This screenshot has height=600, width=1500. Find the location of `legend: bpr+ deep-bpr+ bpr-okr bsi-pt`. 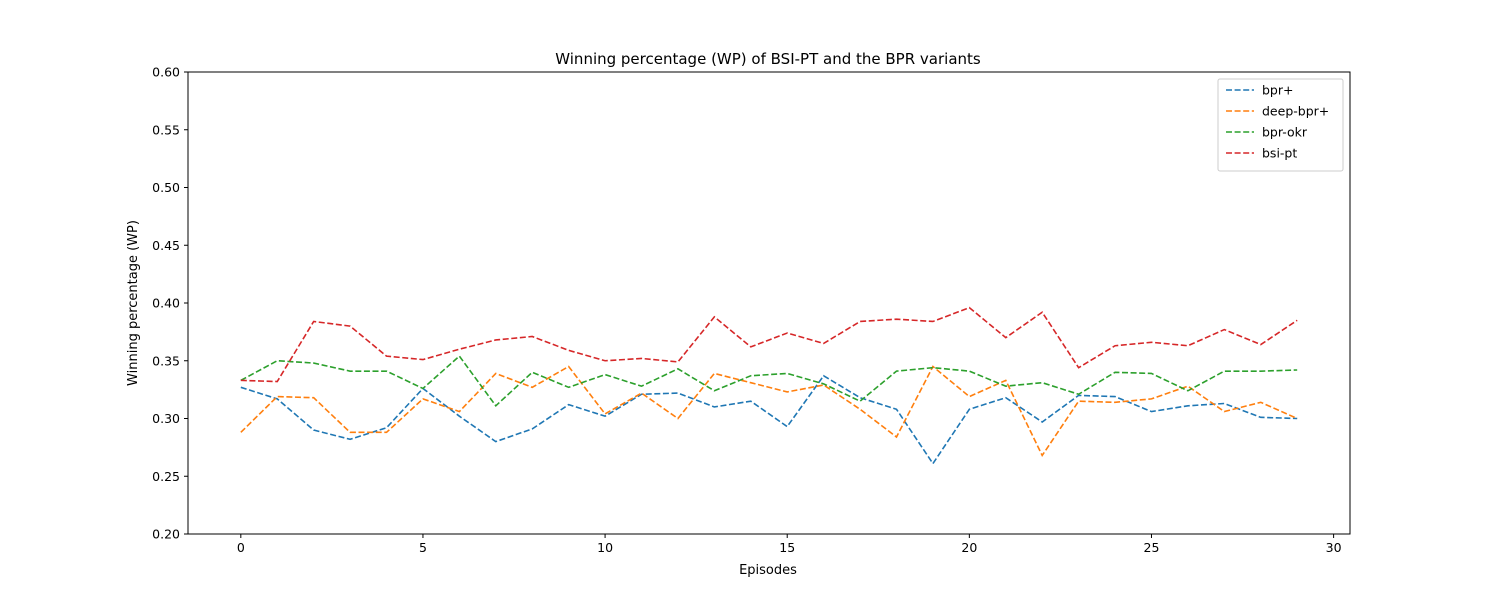

legend: bpr+ deep-bpr+ bpr-okr bsi-pt is located at coordinates (1280, 125).